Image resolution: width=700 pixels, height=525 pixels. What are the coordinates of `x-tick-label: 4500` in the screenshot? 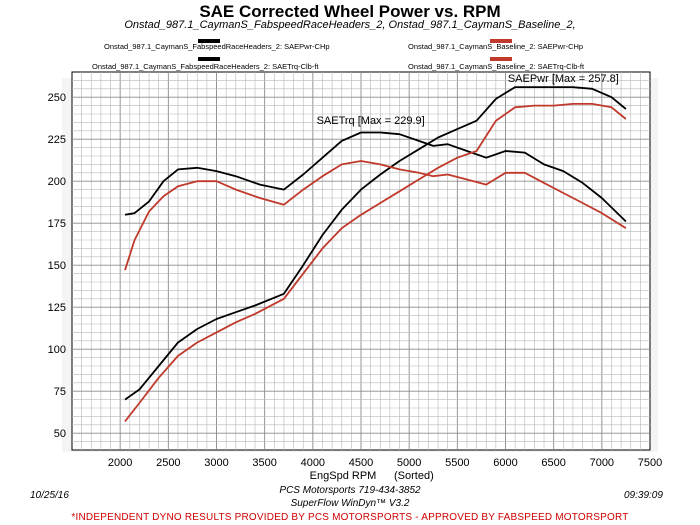 It's located at (361, 463).